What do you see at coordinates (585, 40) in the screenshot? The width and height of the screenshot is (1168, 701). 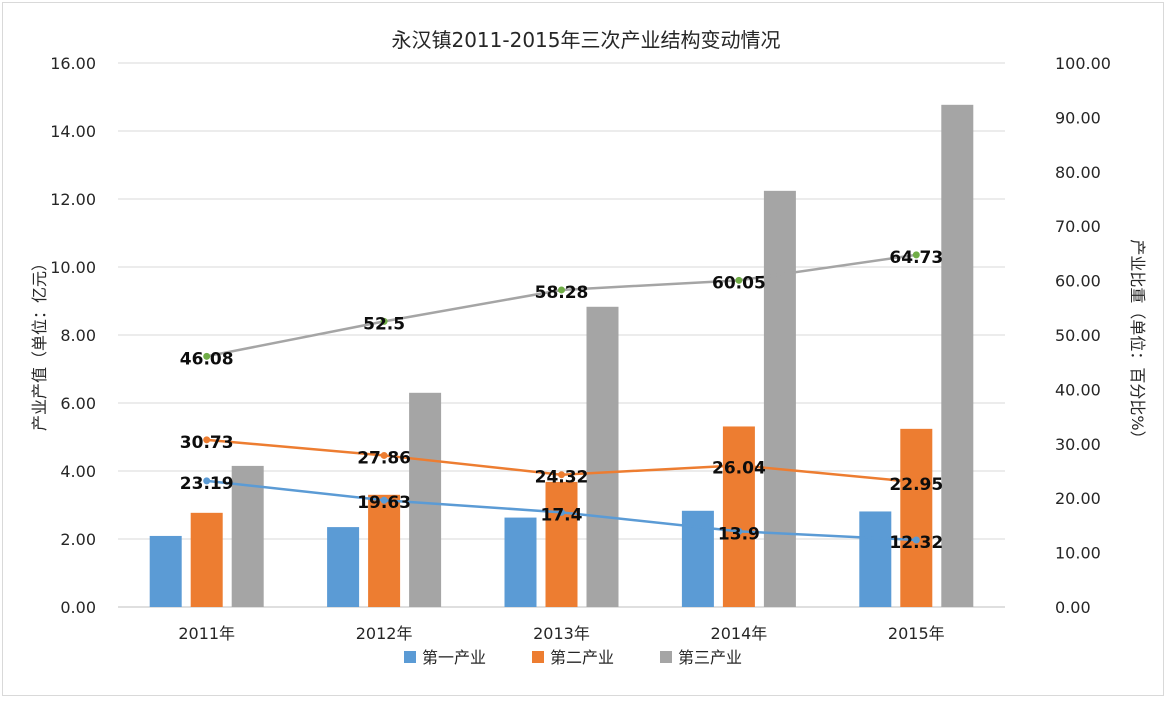 I see `chart-title: 永汉镇2011-2015年三次产业结构变动情况` at bounding box center [585, 40].